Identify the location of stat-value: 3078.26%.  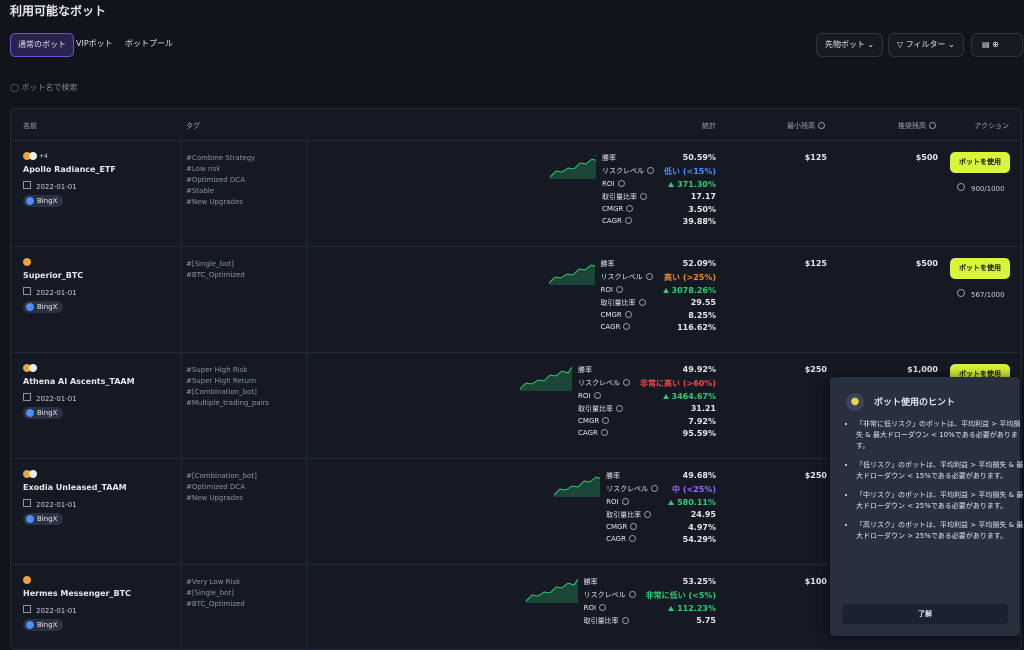
(689, 290).